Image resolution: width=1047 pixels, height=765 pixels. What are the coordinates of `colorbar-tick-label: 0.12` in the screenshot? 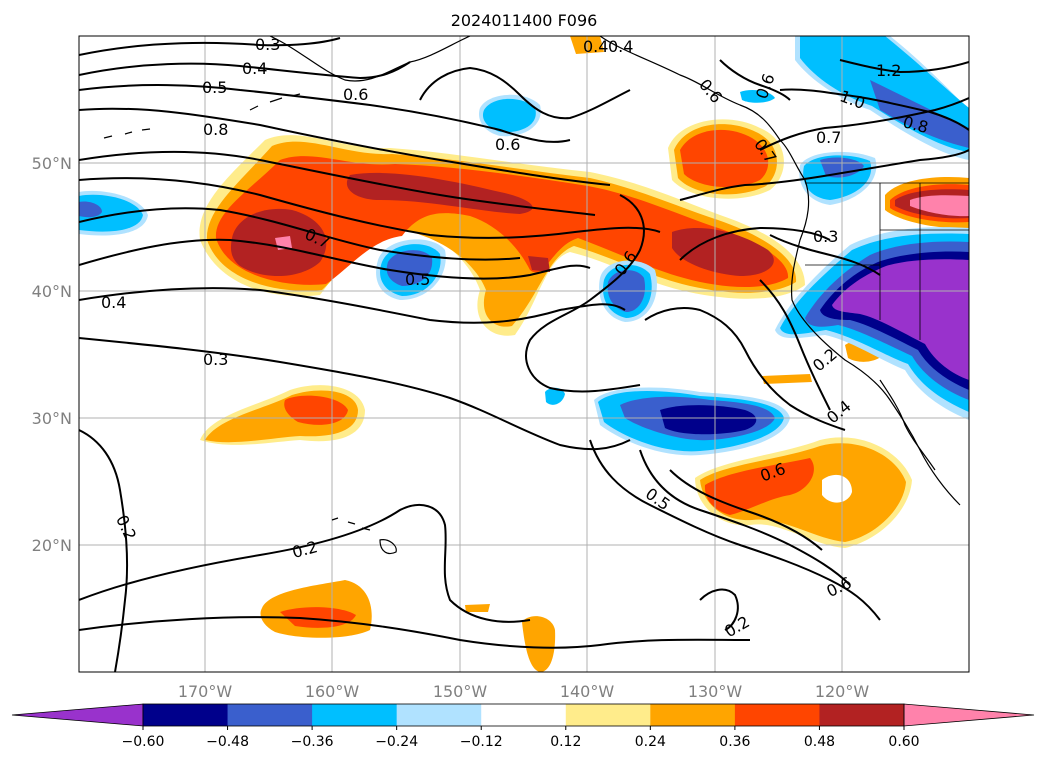 It's located at (565, 742).